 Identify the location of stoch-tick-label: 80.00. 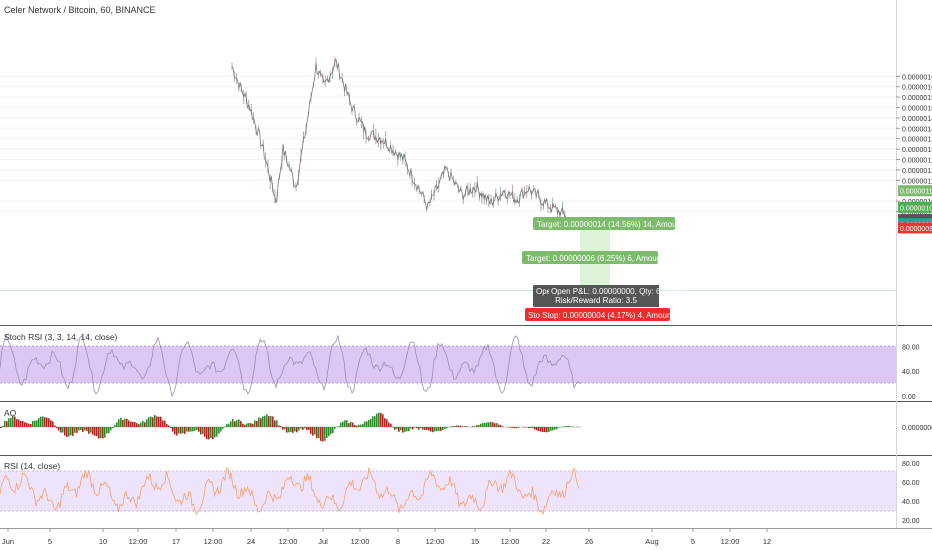
(911, 347).